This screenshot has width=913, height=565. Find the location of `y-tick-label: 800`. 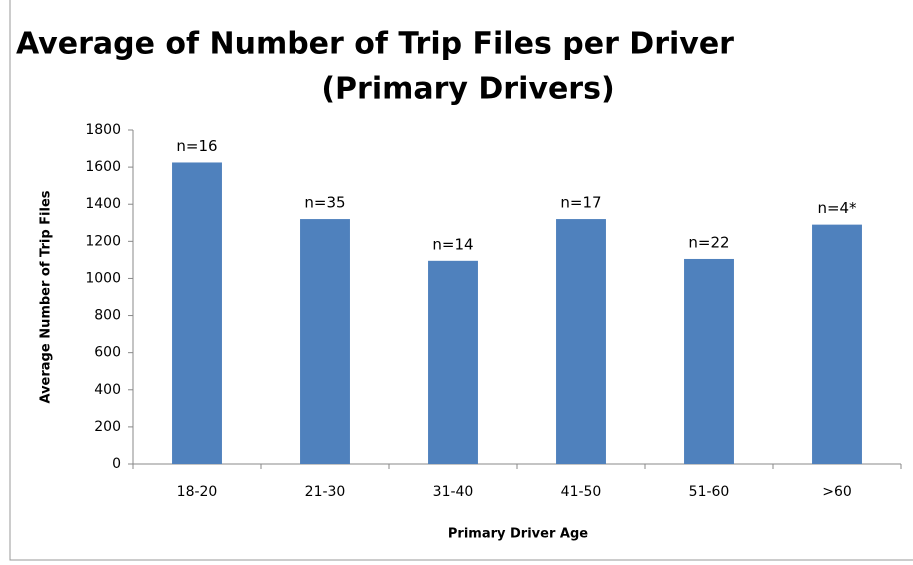

y-tick-label: 800 is located at coordinates (107, 316).